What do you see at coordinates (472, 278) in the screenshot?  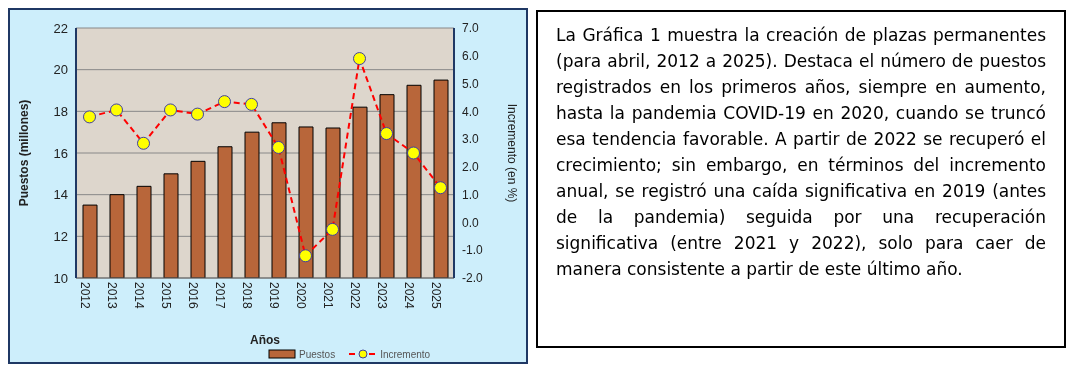 I see `y2-tick-label: -2.0` at bounding box center [472, 278].